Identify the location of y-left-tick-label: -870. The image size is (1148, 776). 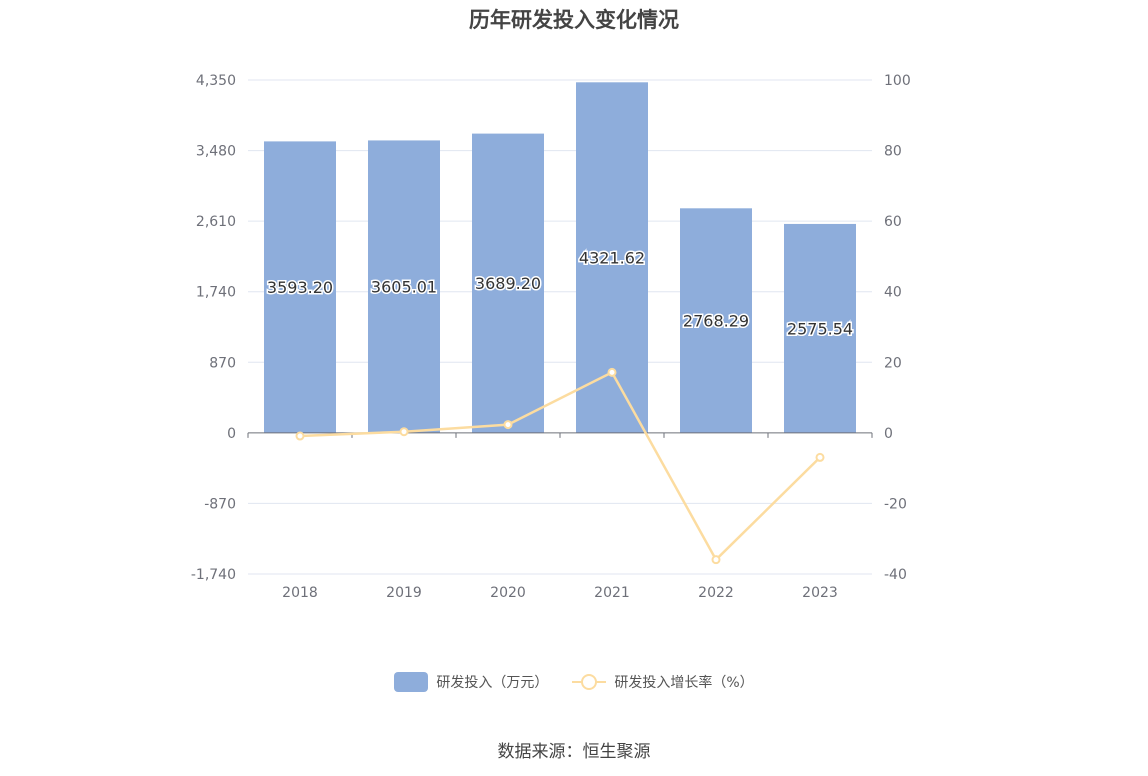
(220, 504).